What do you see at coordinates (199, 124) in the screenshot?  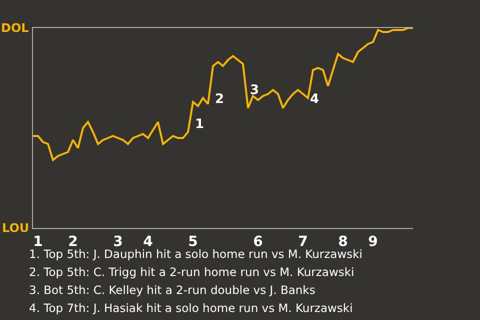 I see `annotation: 1` at bounding box center [199, 124].